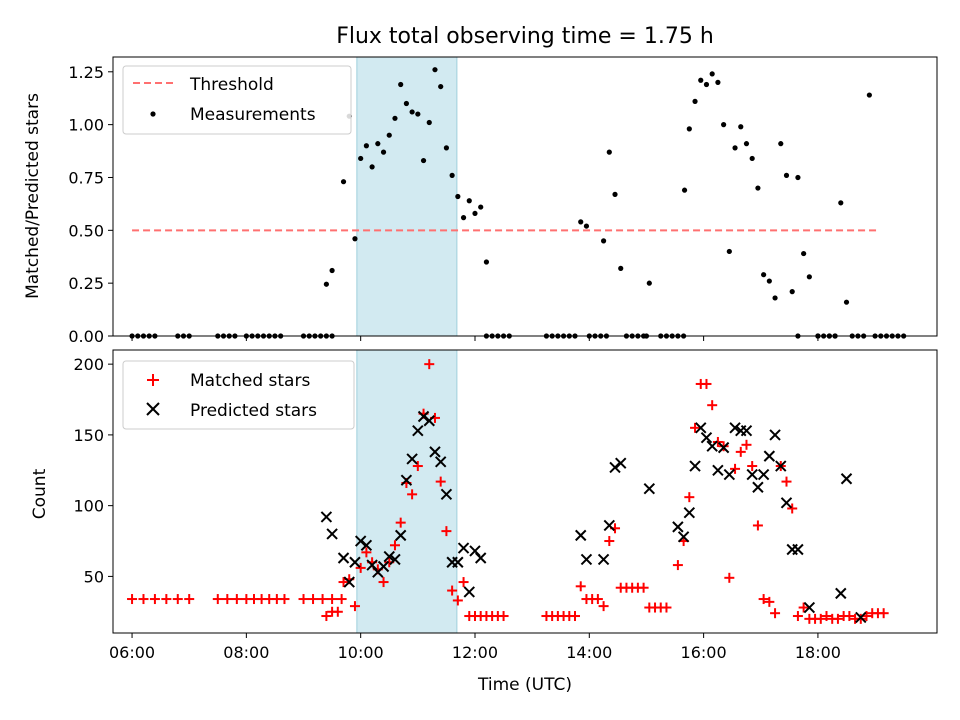 Image resolution: width=960 pixels, height=720 pixels. I want to click on legend-measurements-label: Measurements, so click(253, 115).